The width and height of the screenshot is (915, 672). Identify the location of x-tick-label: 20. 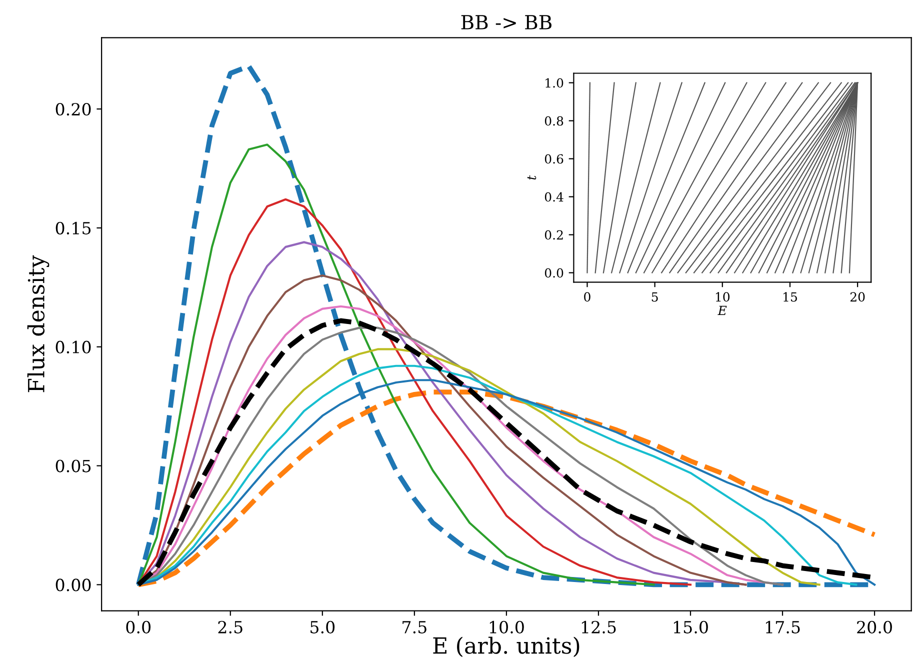
(857, 297).